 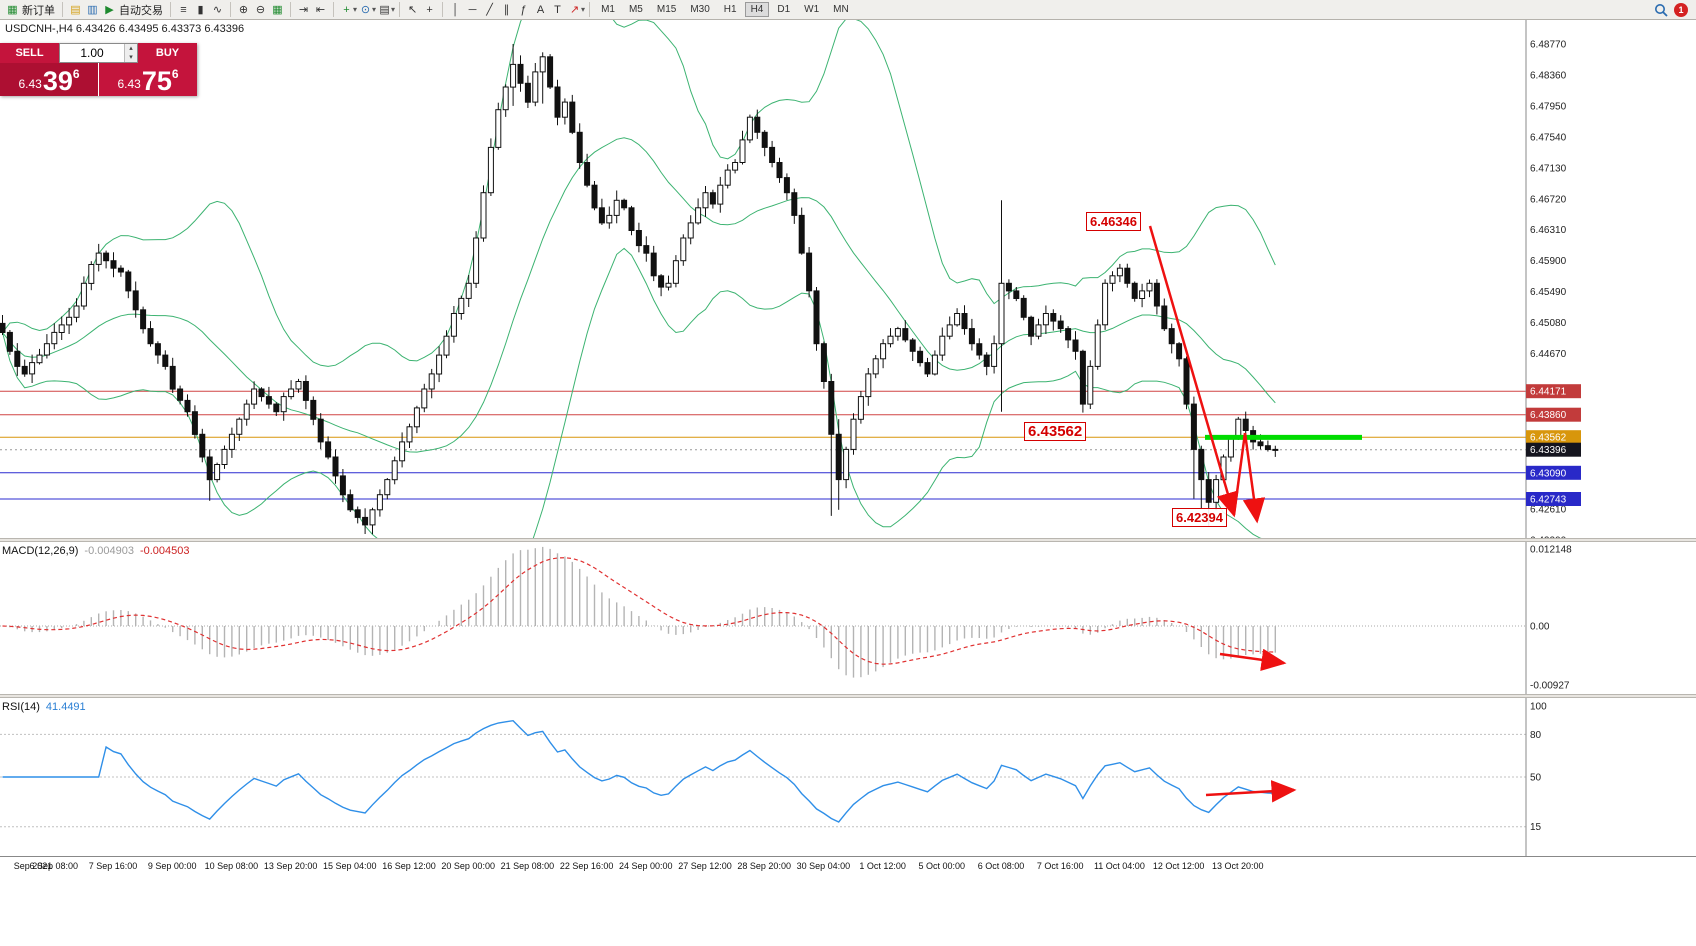 I want to click on svg-text: 100, so click(x=1538, y=707).